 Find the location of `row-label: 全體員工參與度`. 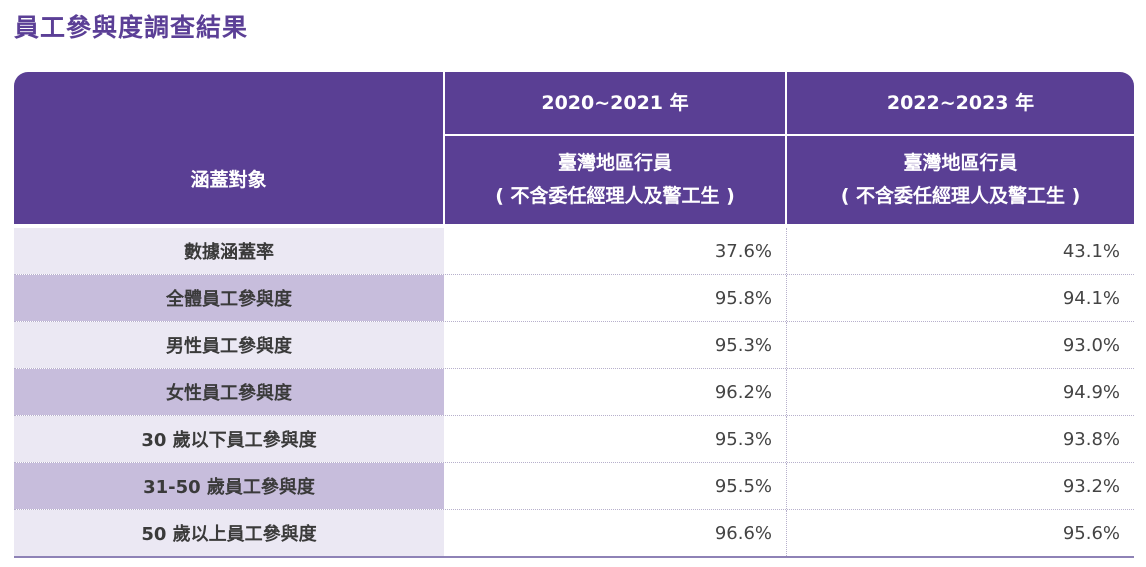

row-label: 全體員工參與度 is located at coordinates (229, 298).